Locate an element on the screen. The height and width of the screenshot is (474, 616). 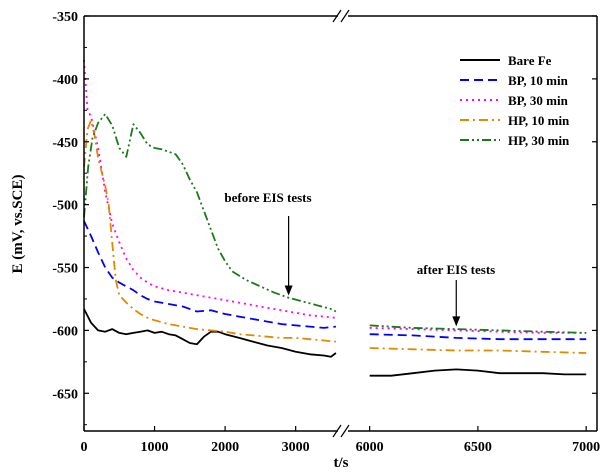
x-tick-label: 0 is located at coordinates (84, 447).